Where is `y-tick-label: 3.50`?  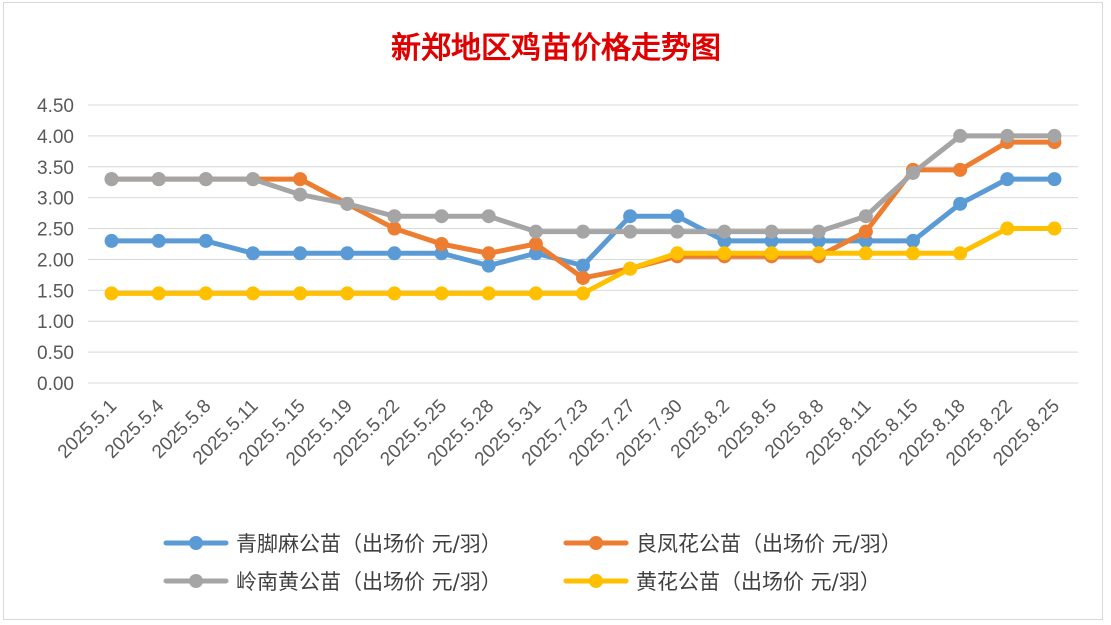
y-tick-label: 3.50 is located at coordinates (55, 168).